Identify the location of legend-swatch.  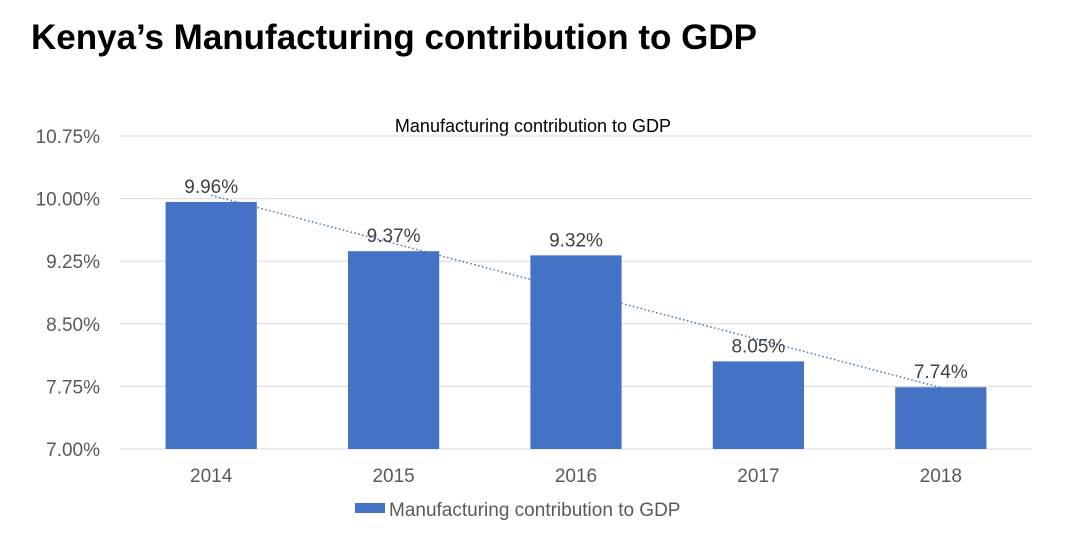
(370, 508).